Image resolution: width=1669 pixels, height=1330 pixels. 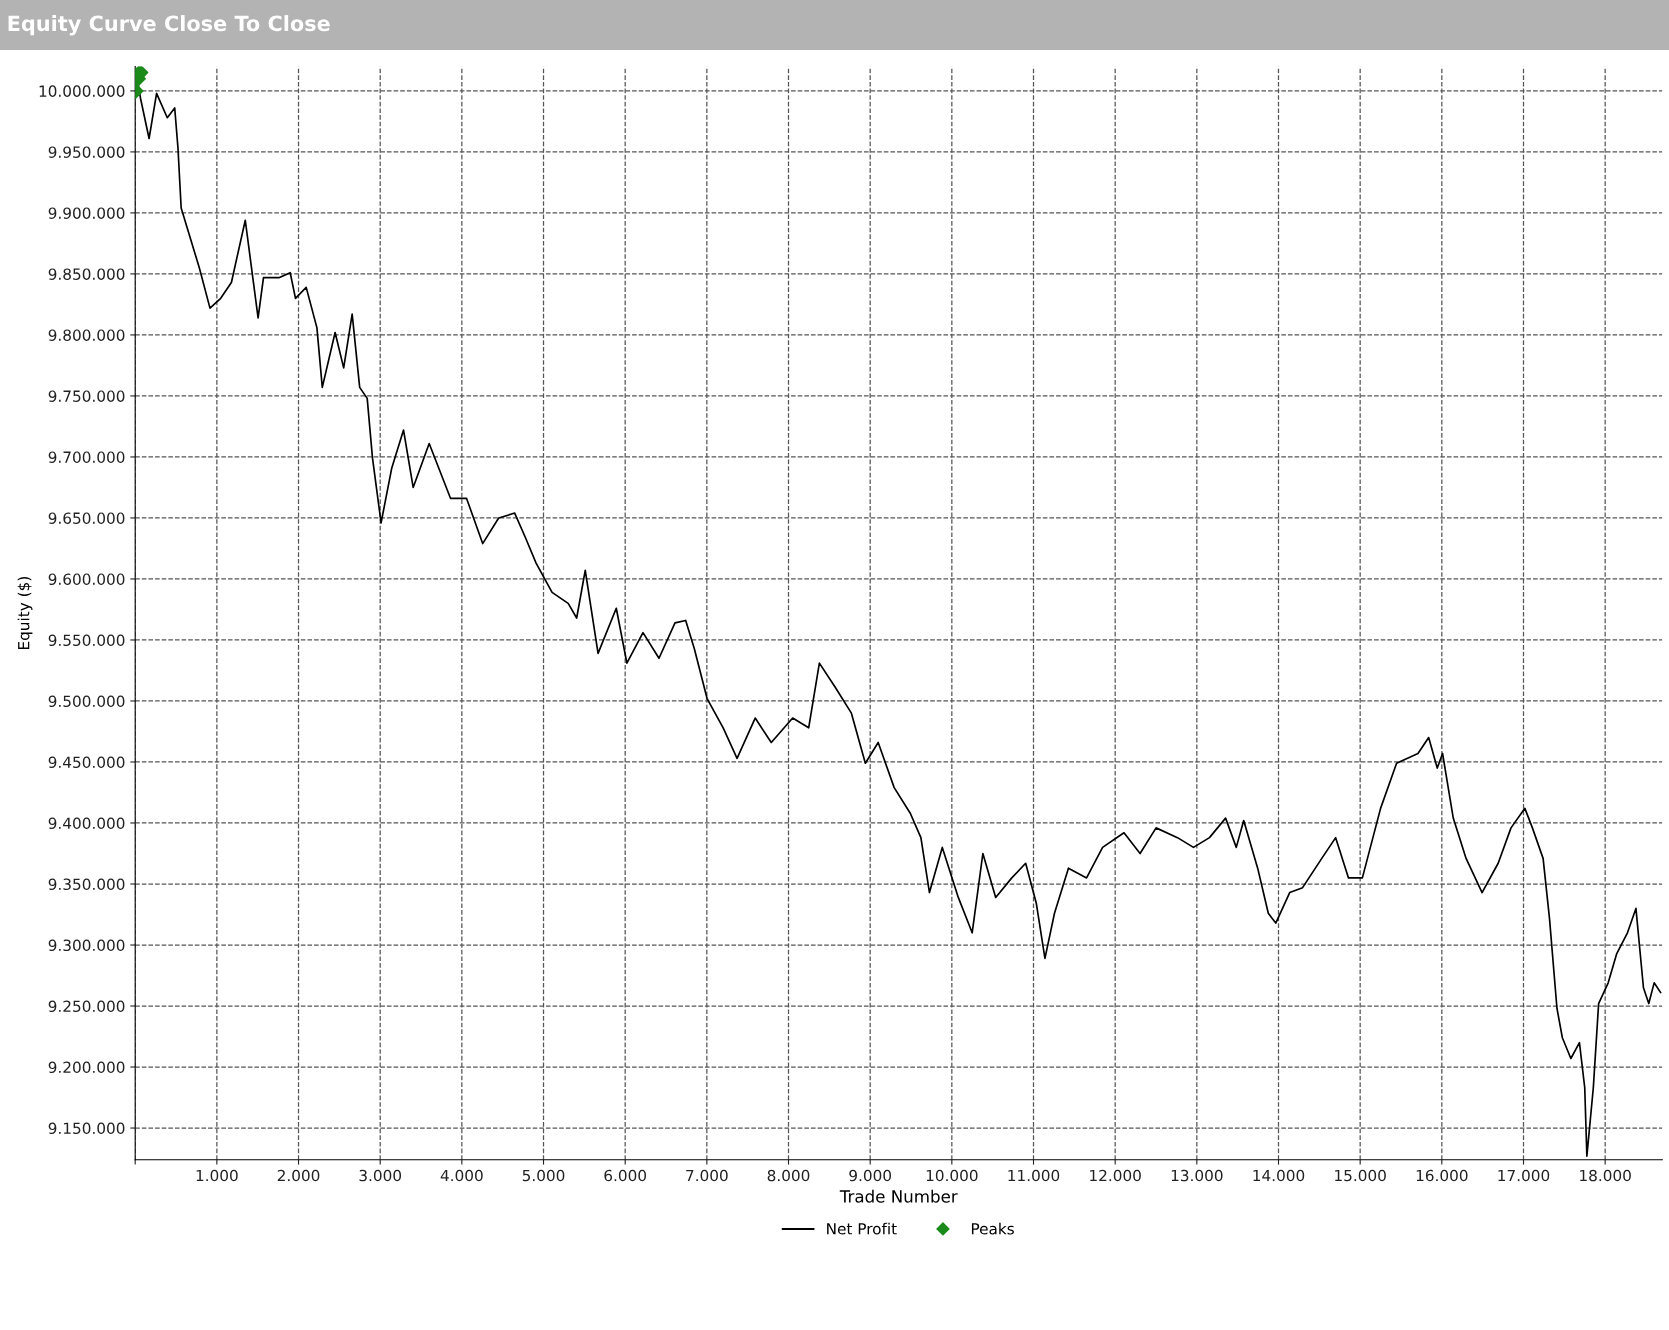 What do you see at coordinates (952, 1175) in the screenshot?
I see `x-tick-label: 10.000` at bounding box center [952, 1175].